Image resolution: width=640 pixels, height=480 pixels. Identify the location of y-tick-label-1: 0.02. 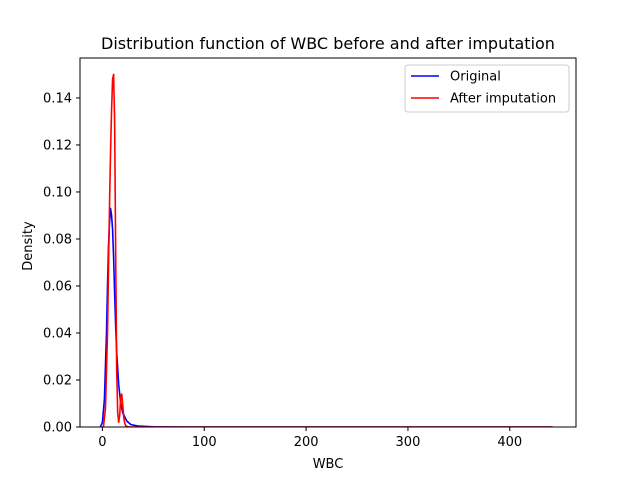
(57, 380).